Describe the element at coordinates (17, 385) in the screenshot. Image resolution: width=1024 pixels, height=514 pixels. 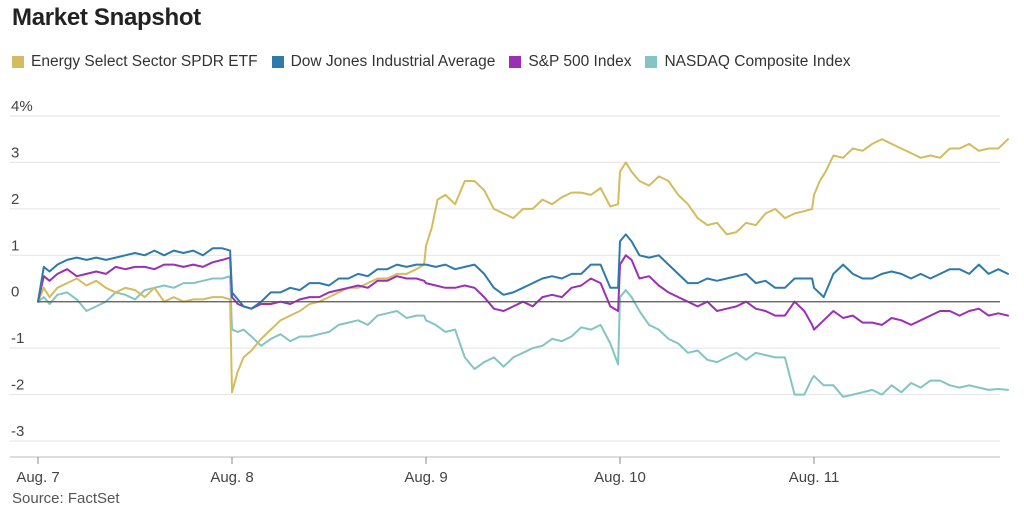
I see `y-tick-label: -2` at that location.